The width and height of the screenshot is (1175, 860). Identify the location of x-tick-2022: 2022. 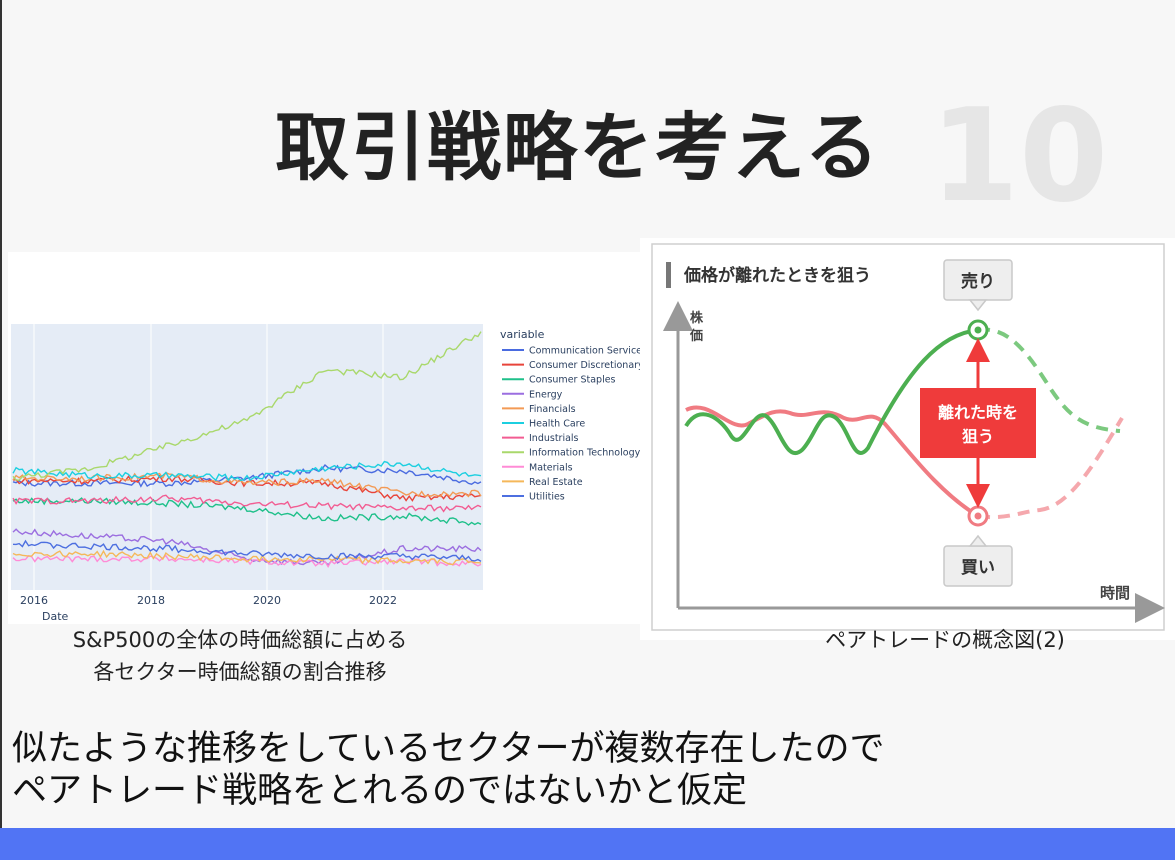
(383, 600).